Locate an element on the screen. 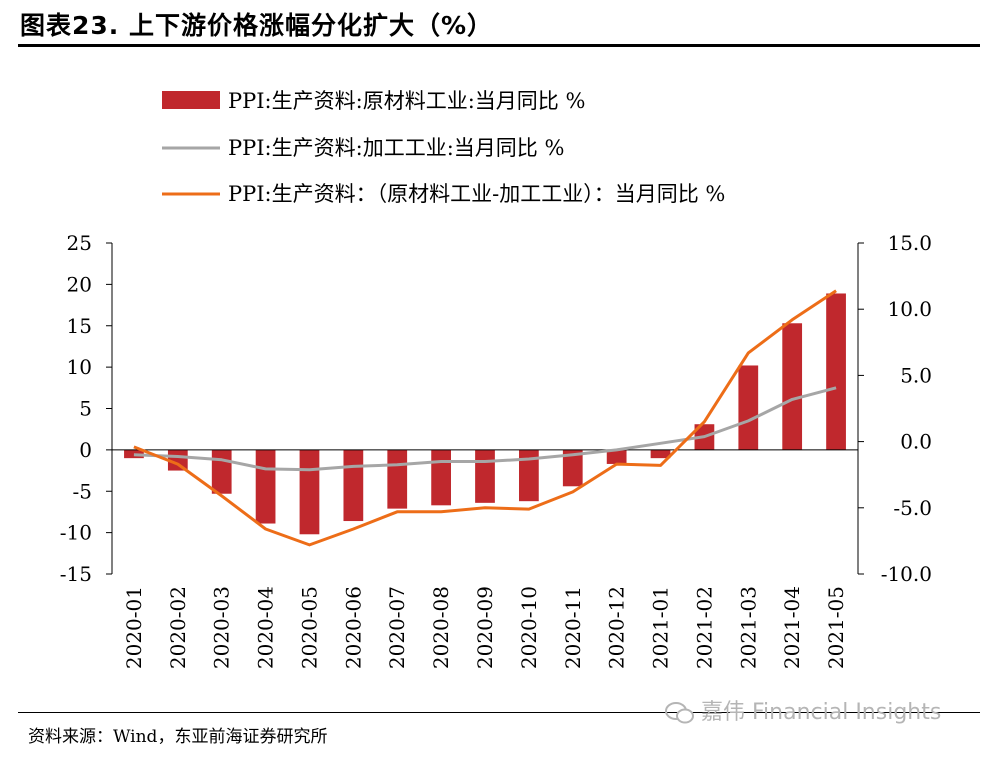 This screenshot has height=758, width=1004. x-tick-label: 2020-09 is located at coordinates (485, 627).